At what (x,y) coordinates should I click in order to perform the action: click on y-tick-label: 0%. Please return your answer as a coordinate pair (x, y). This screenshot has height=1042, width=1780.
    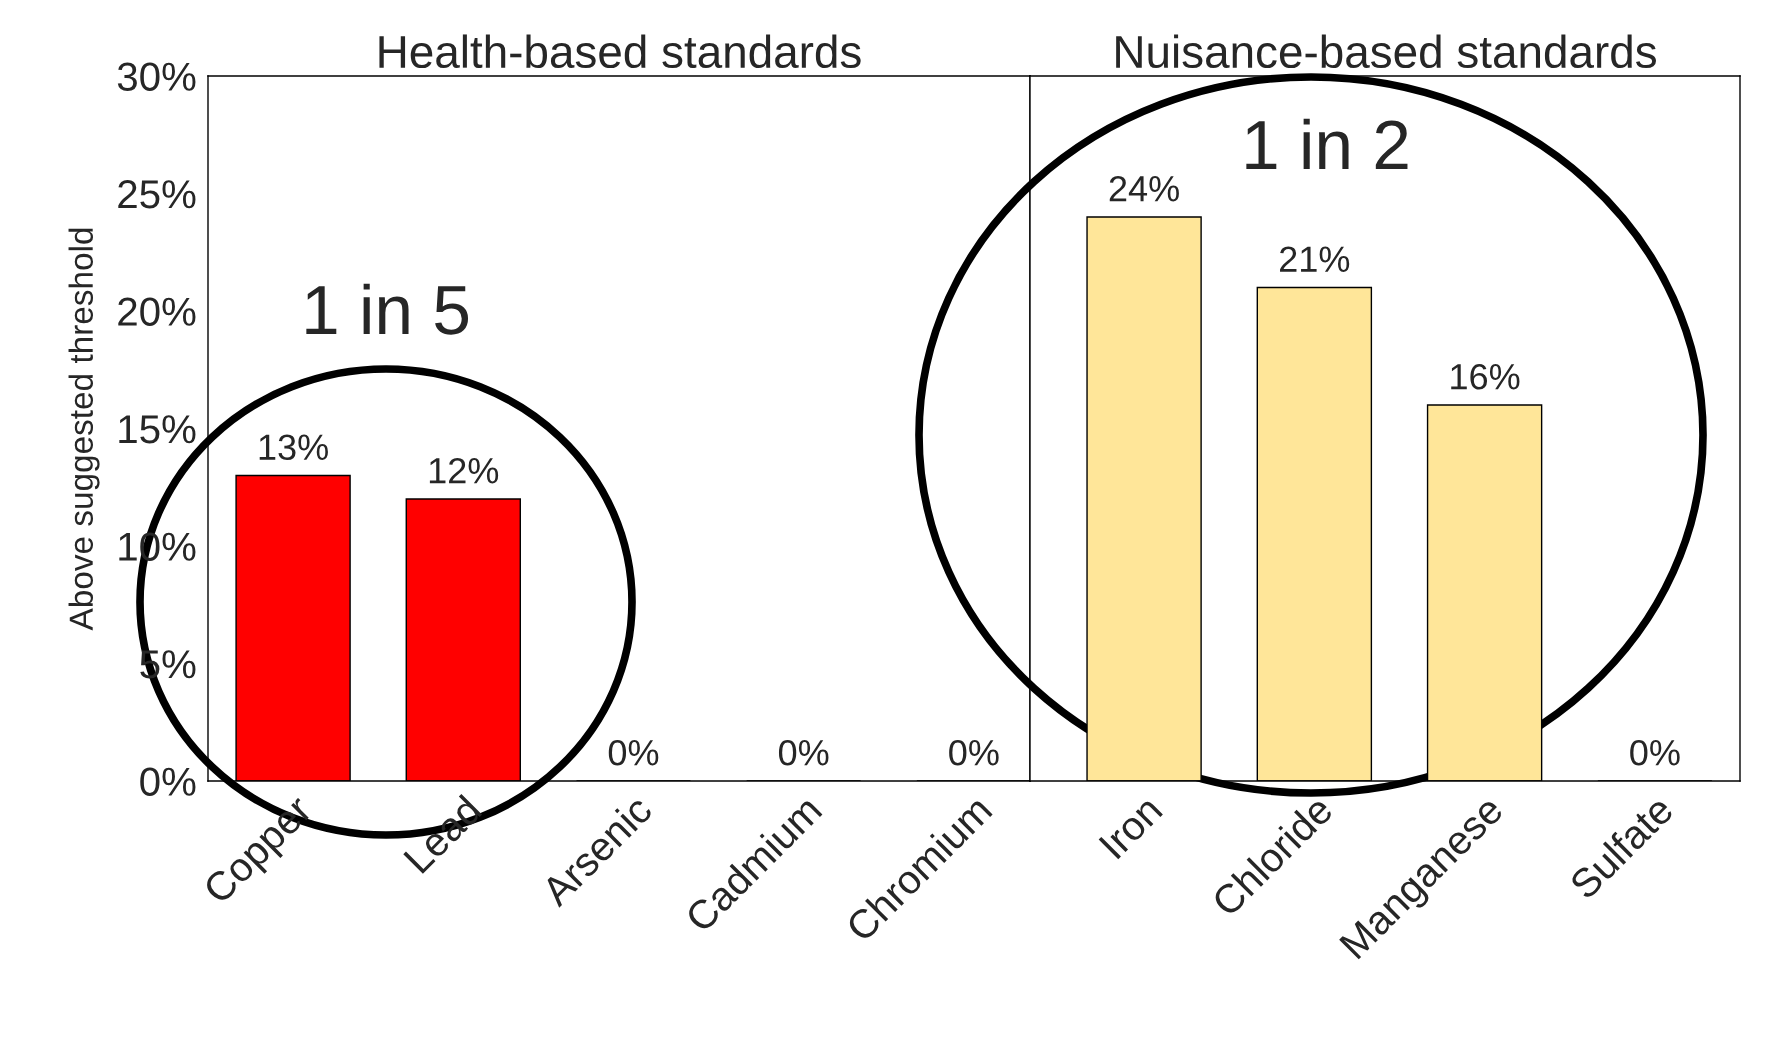
    Looking at the image, I should click on (168, 781).